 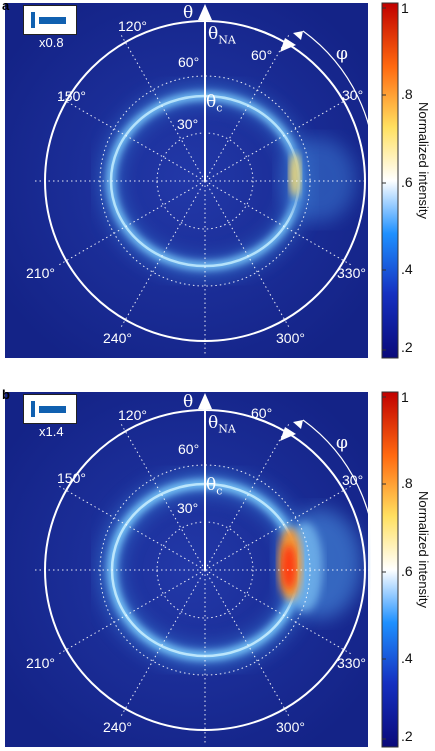 I want to click on magnification-label: x0.8, so click(x=51, y=42).